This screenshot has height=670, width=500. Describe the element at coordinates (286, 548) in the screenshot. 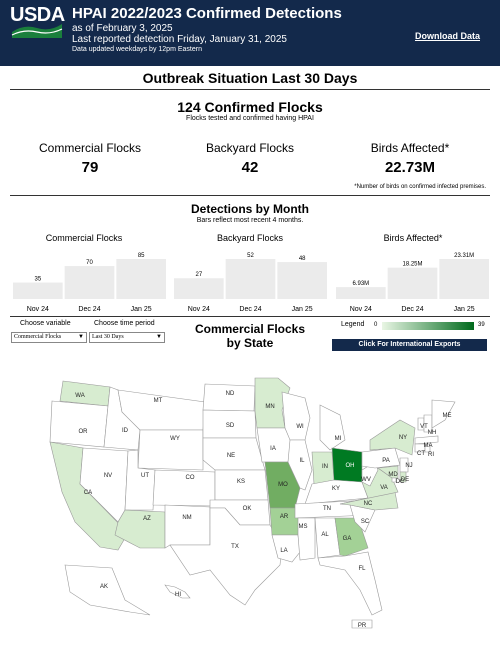

I see `state-la` at that location.